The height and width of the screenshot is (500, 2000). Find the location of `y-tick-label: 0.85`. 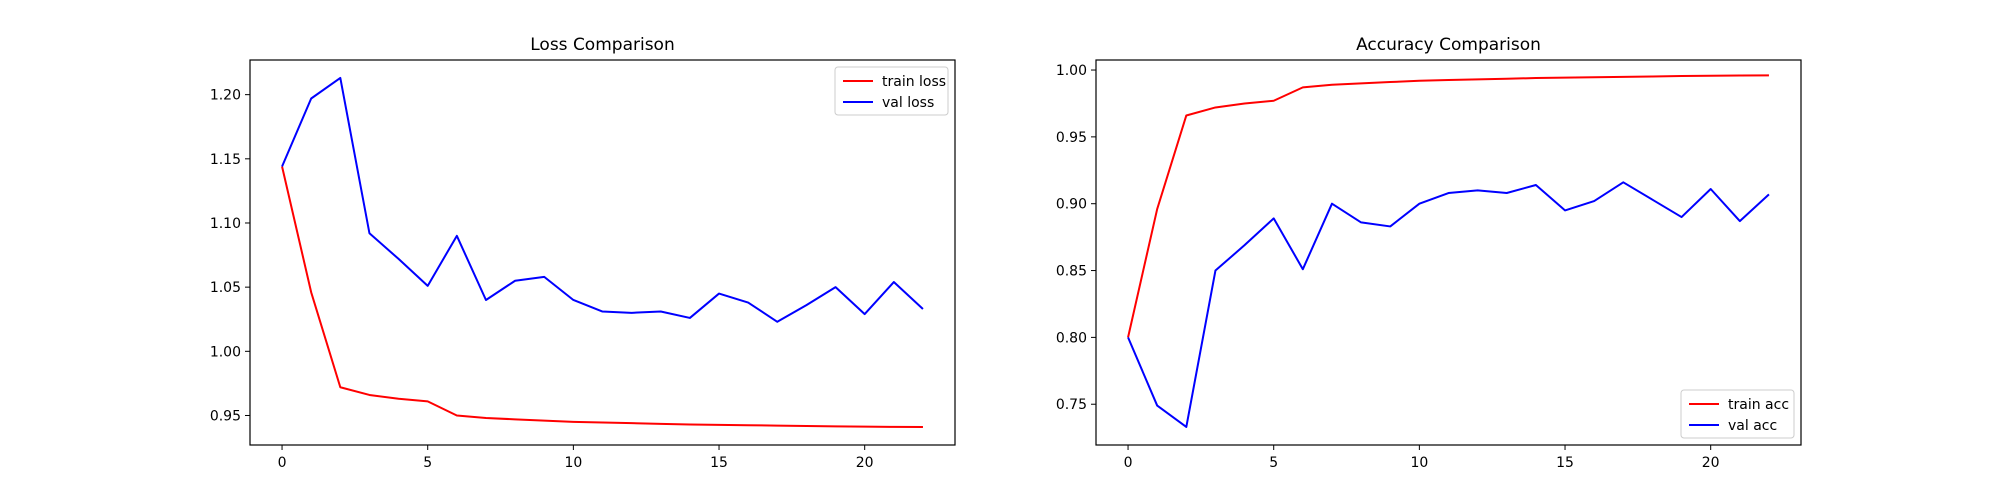

y-tick-label: 0.85 is located at coordinates (1071, 272).